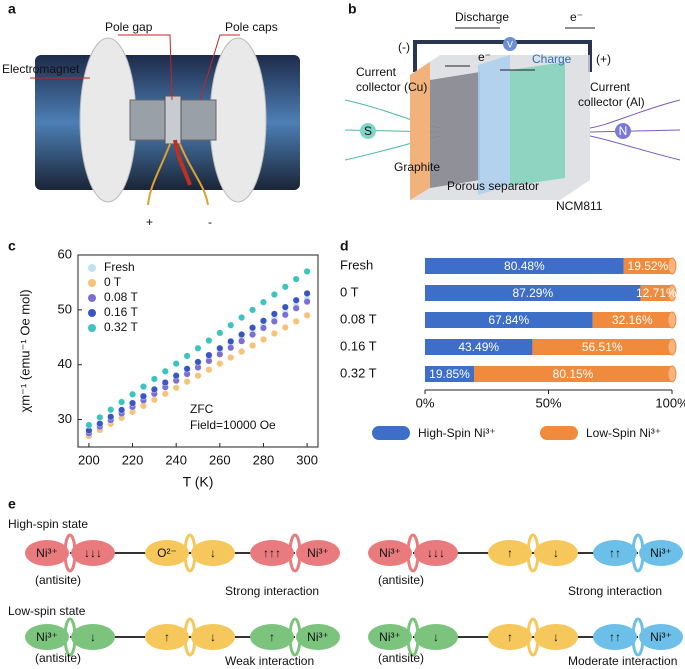 The image size is (685, 669). Describe the element at coordinates (24, 350) in the screenshot. I see `y-axis-label: χm⁻¹ (emu⁻¹ Oe mol)` at that location.